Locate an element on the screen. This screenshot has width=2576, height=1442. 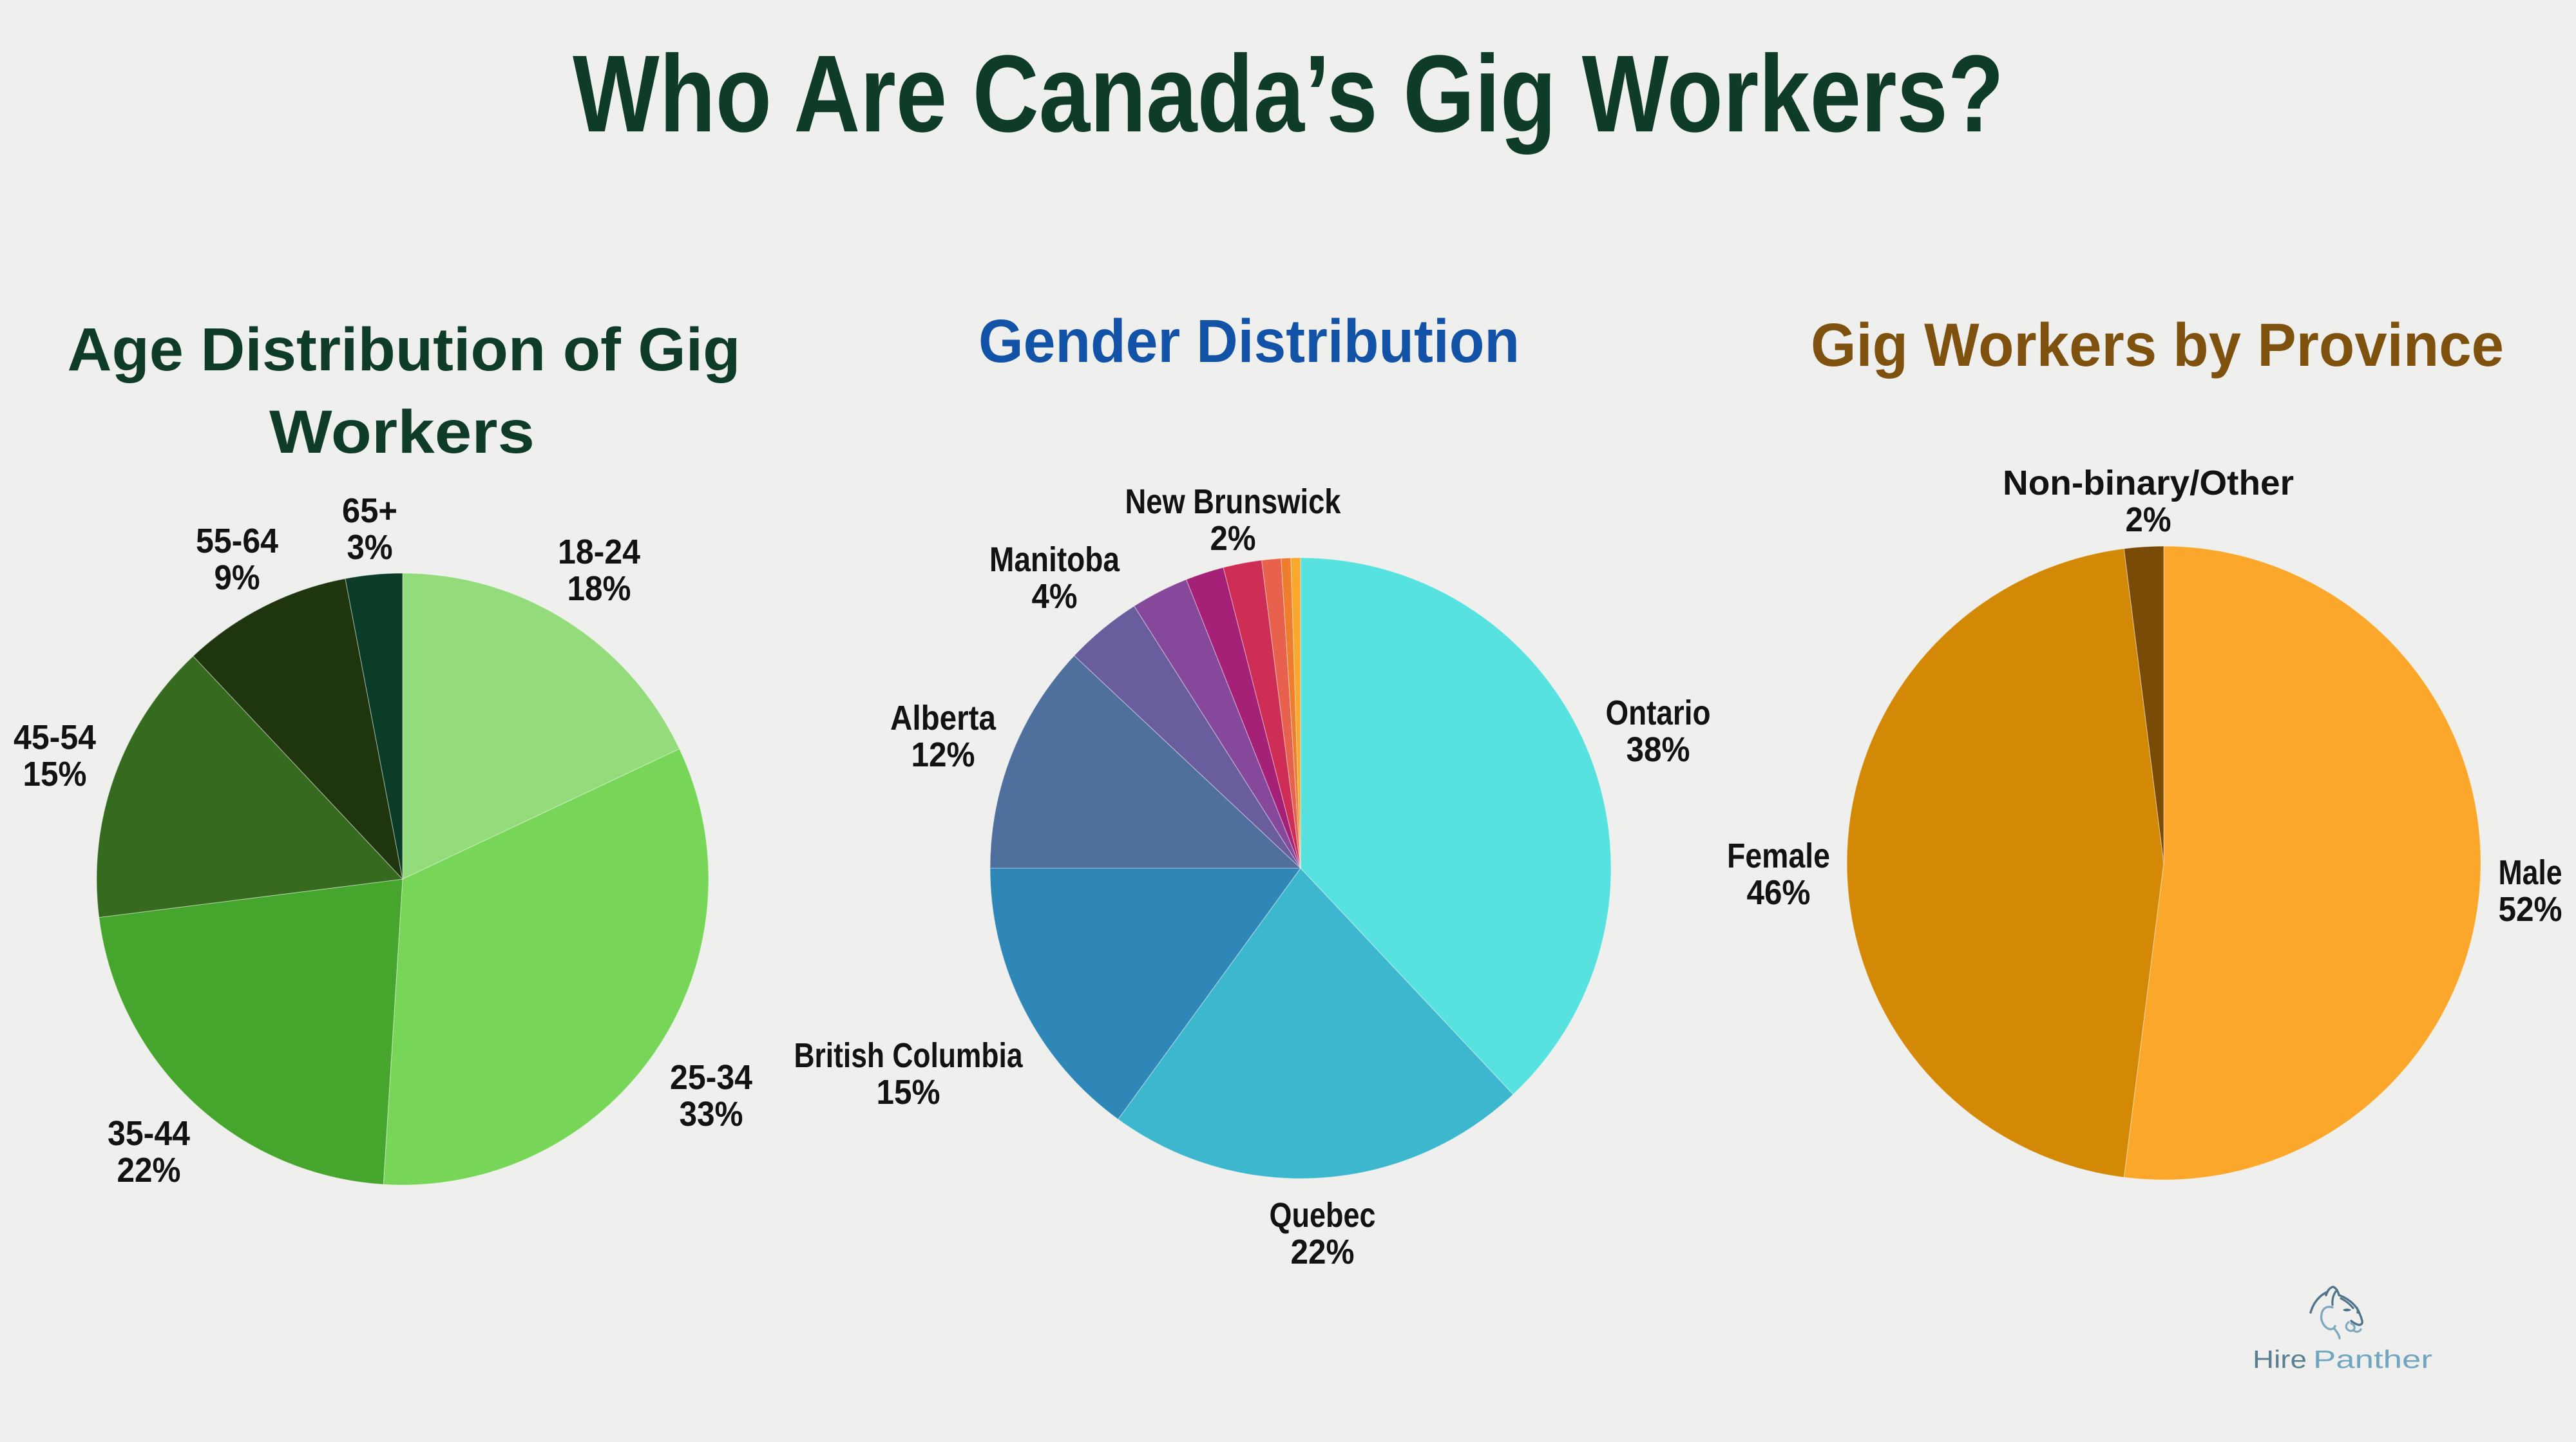
svg-text: Female is located at coordinates (1778, 856).